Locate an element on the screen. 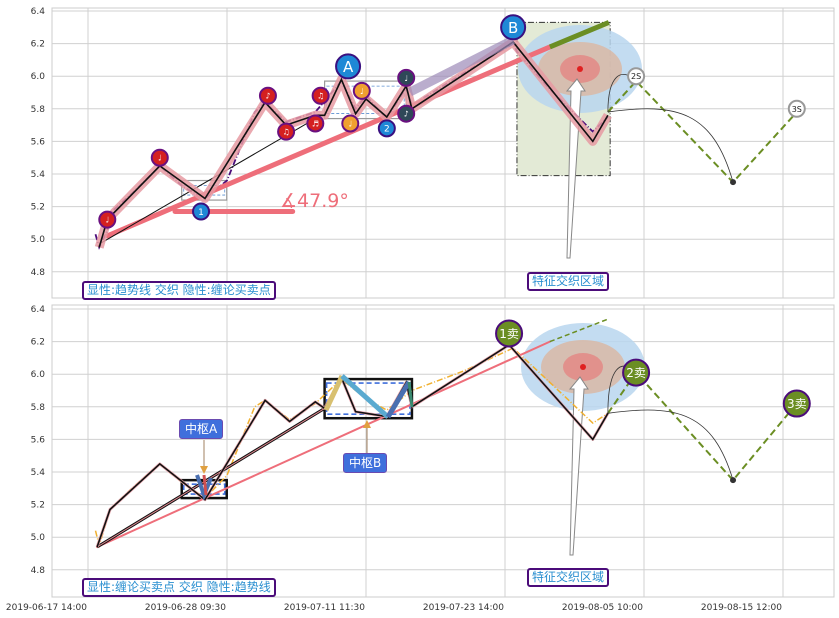 The image size is (839, 618). x-tick-label: 2019-08-05 10:00 is located at coordinates (602, 608).